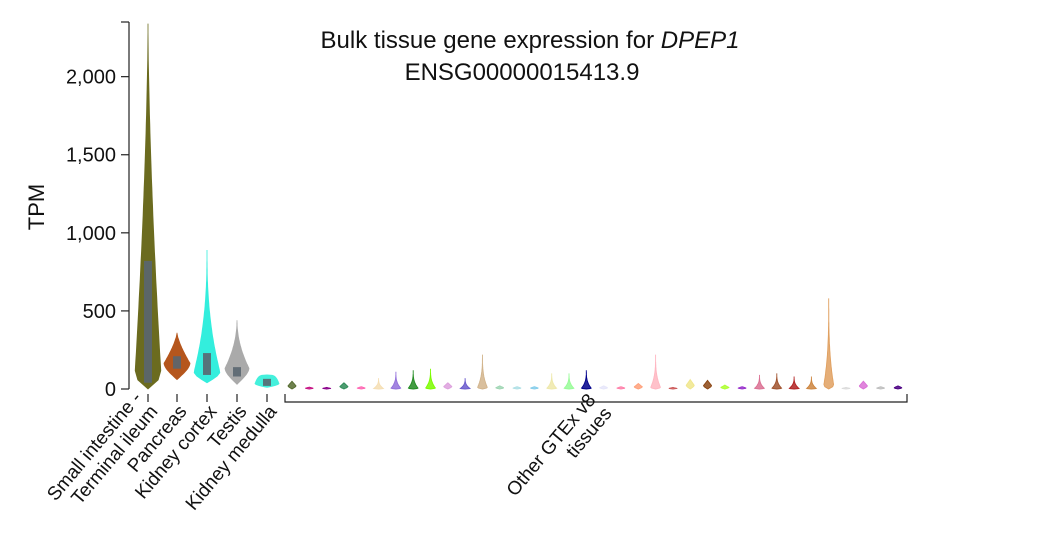 The width and height of the screenshot is (1056, 549). I want to click on other-tissues-bracket, so click(596, 398).